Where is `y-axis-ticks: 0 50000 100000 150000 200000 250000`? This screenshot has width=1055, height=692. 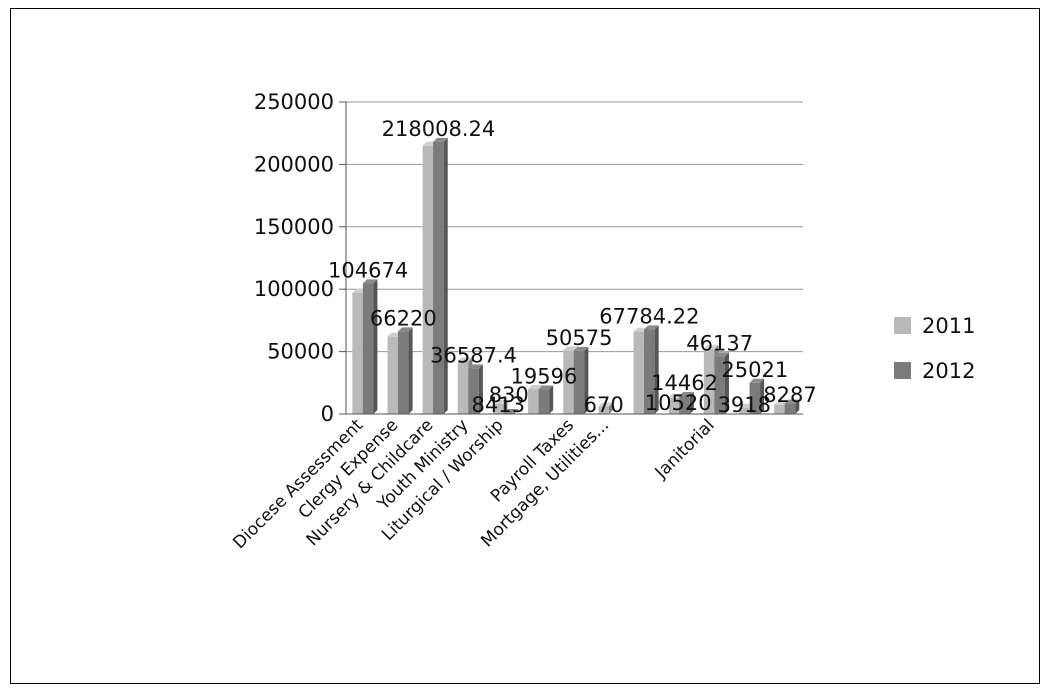
y-axis-ticks: 0 50000 100000 150000 200000 250000 is located at coordinates (294, 258).